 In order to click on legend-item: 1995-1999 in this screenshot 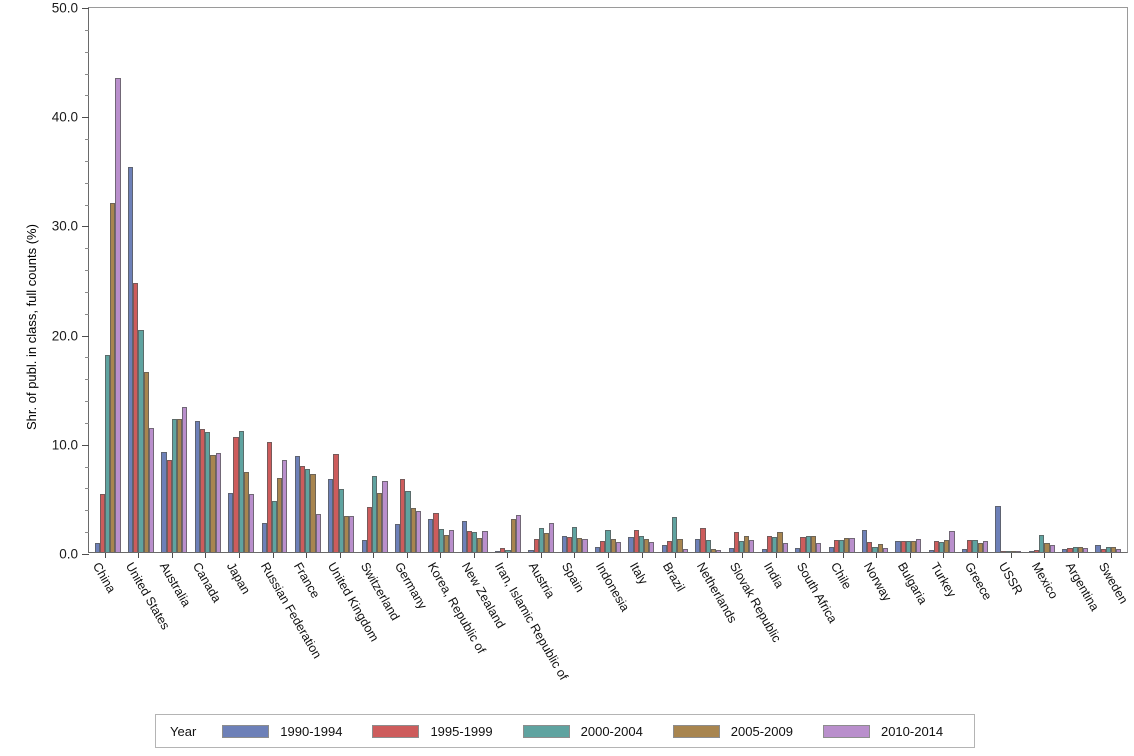, I will do `click(432, 731)`.